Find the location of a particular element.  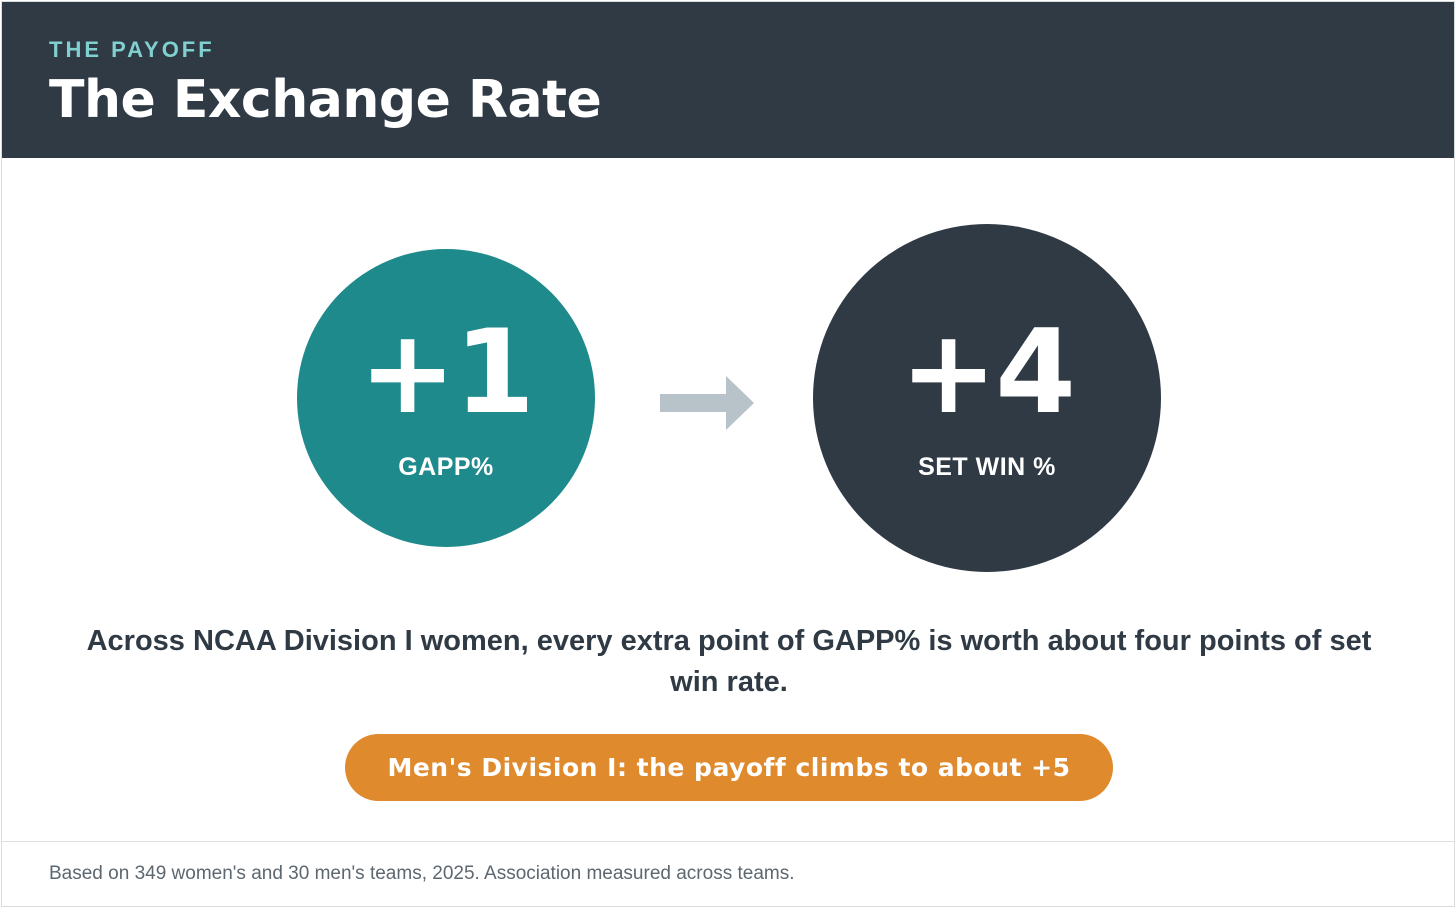

right-arrow-icon is located at coordinates (707, 403).